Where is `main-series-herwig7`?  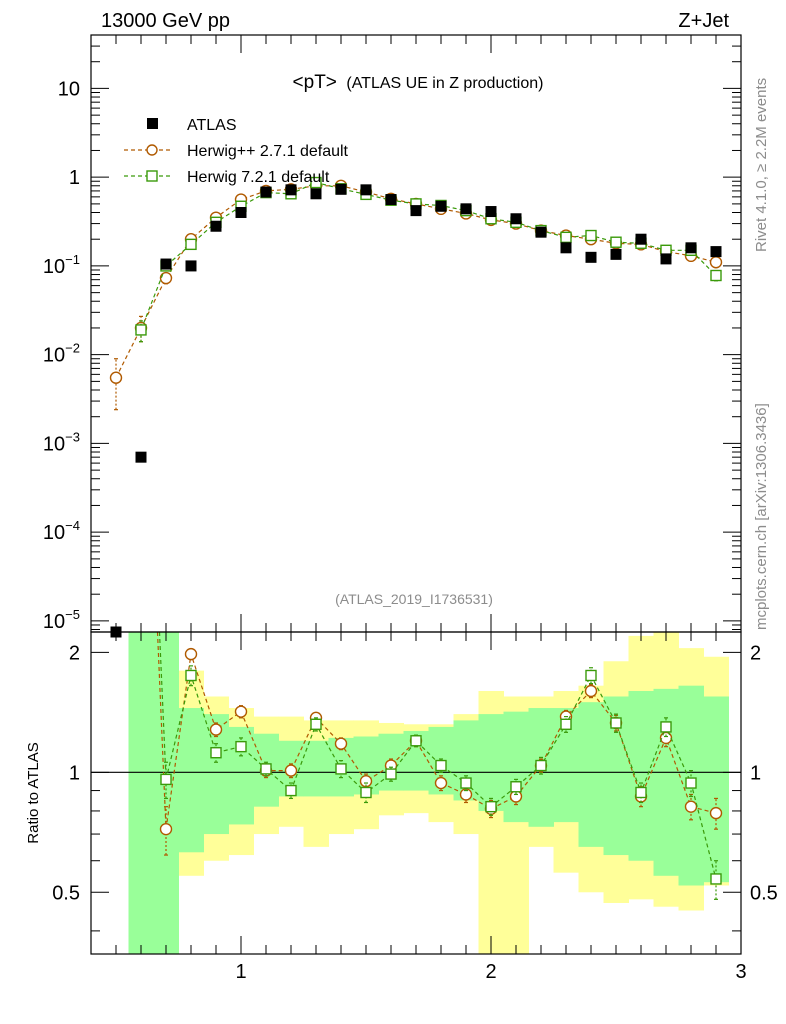
main-series-herwig7 is located at coordinates (428, 259).